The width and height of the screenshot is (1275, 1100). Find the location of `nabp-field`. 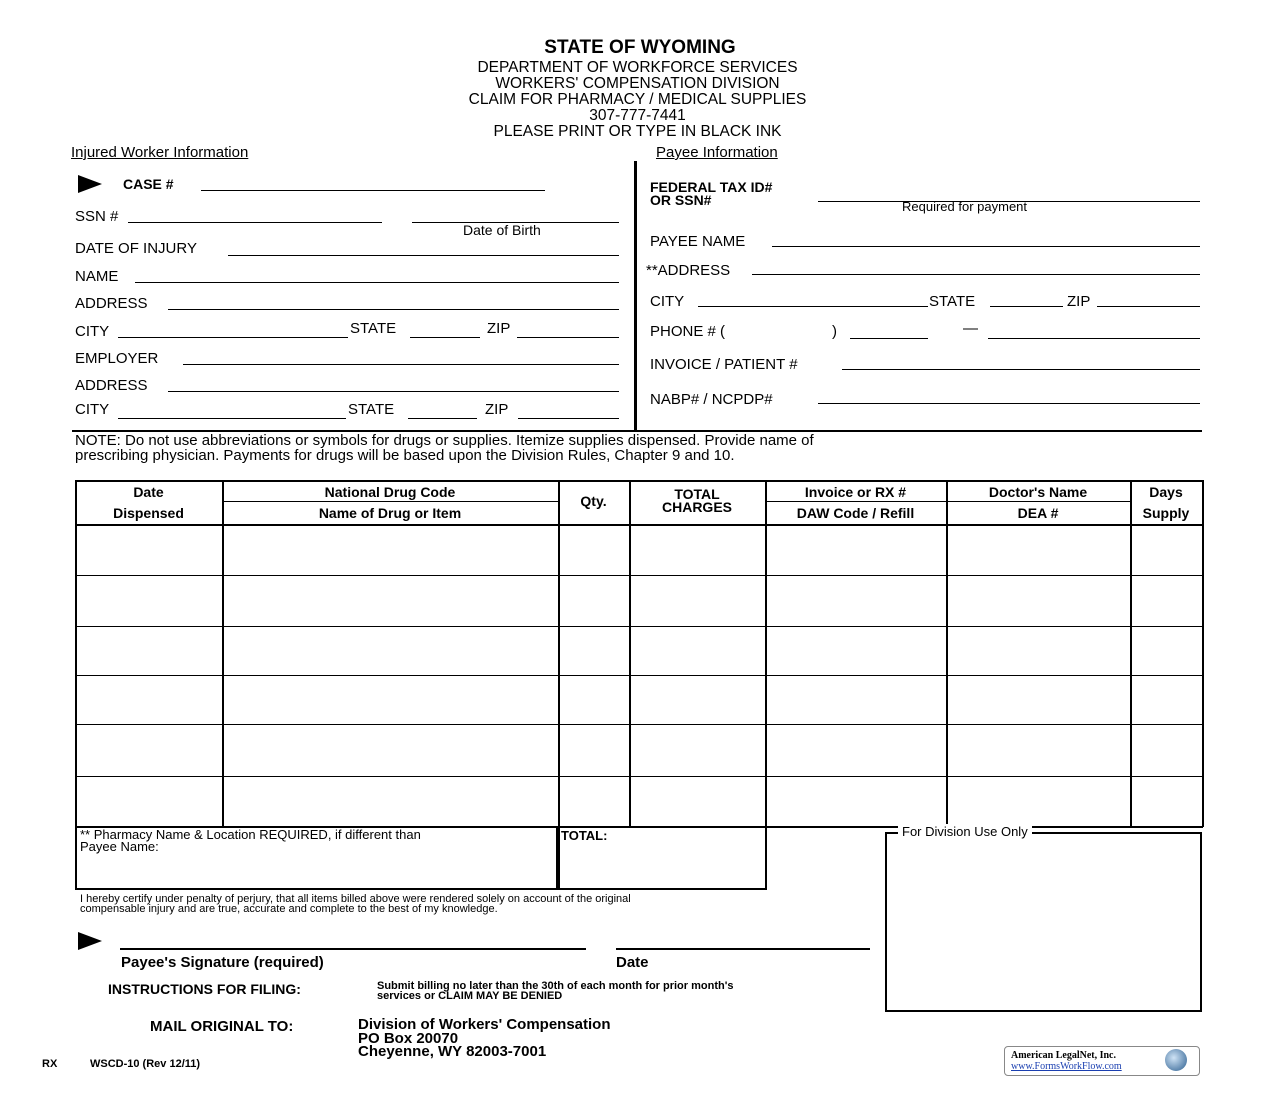

nabp-field is located at coordinates (1009, 403).